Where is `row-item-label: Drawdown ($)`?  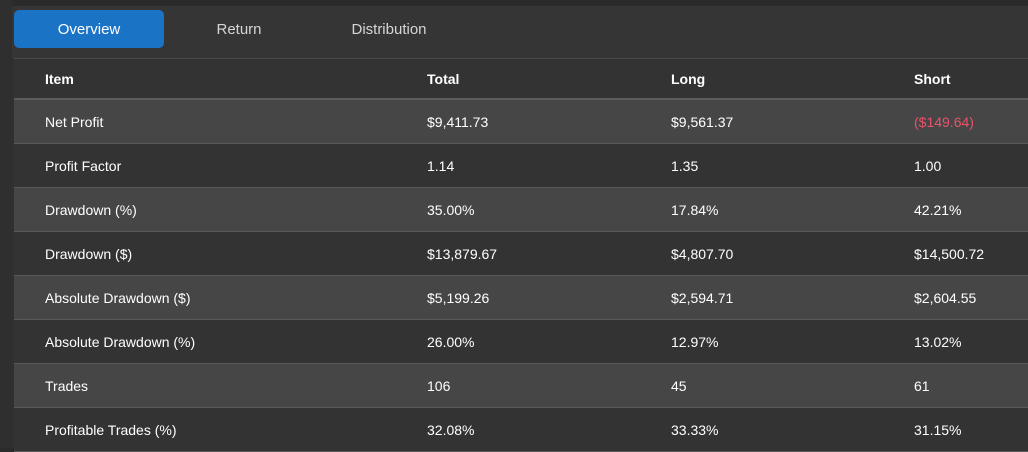
row-item-label: Drawdown ($) is located at coordinates (89, 253).